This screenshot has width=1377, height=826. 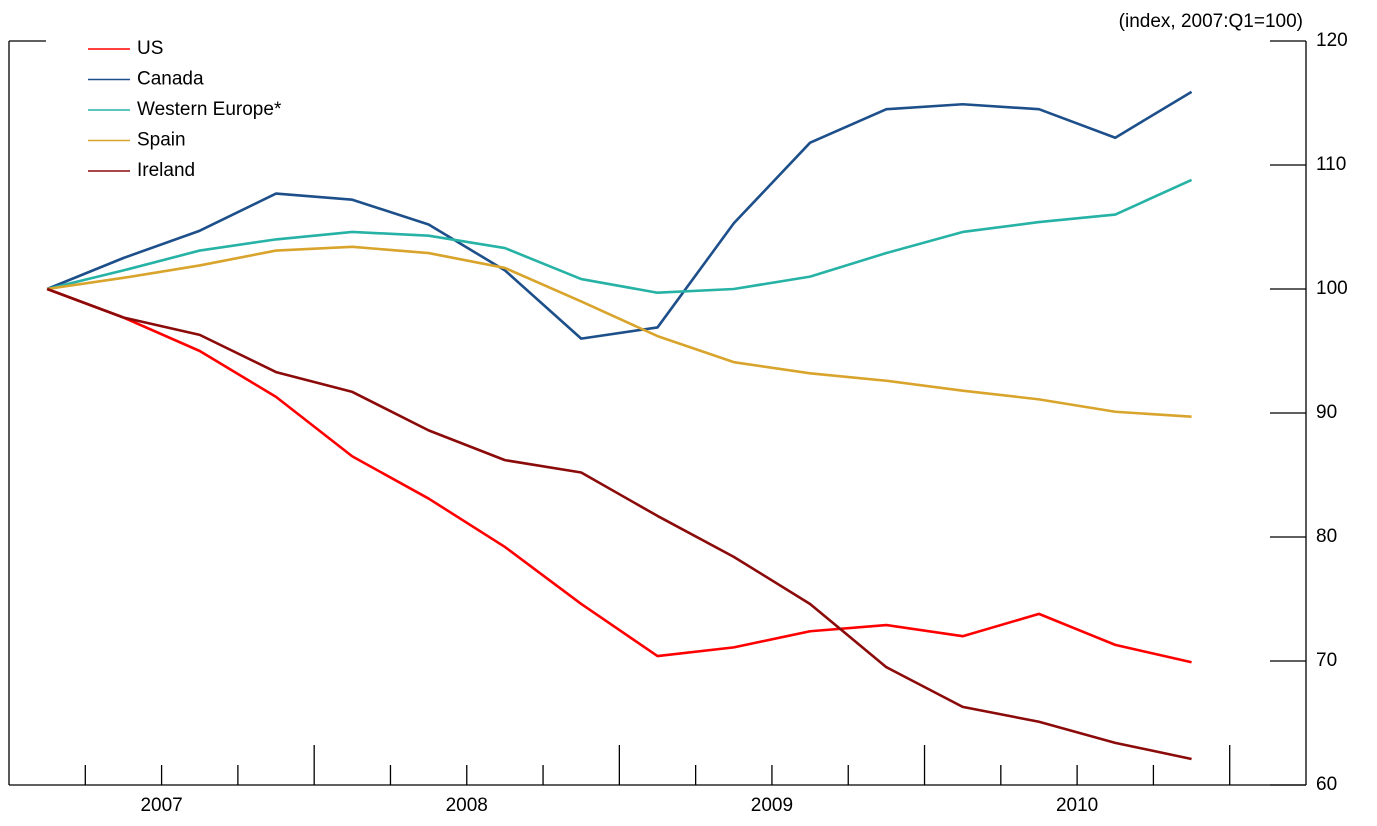 I want to click on y-tick-label: 100, so click(x=1332, y=288).